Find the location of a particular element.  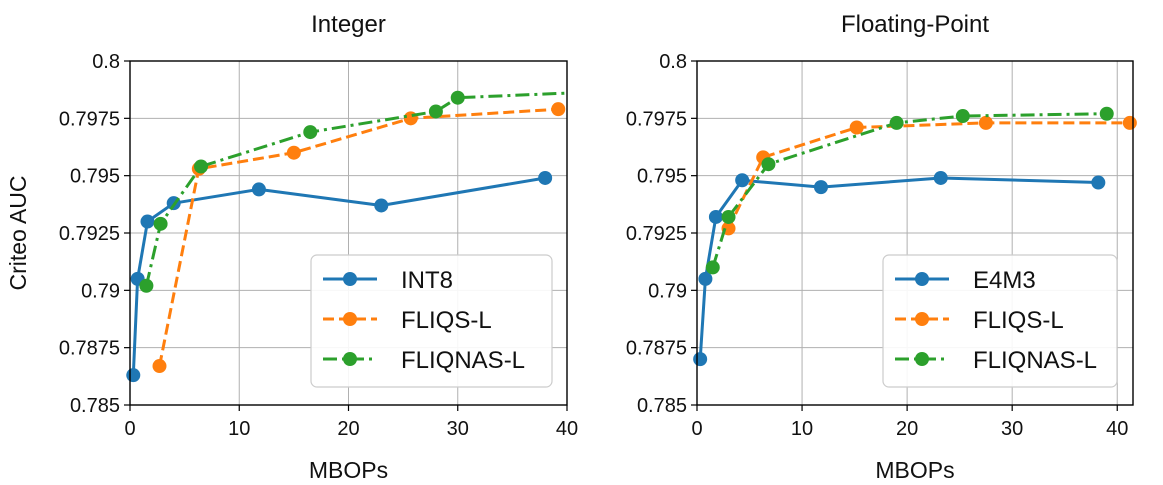

legend-marker-e4m3 is located at coordinates (922, 279).